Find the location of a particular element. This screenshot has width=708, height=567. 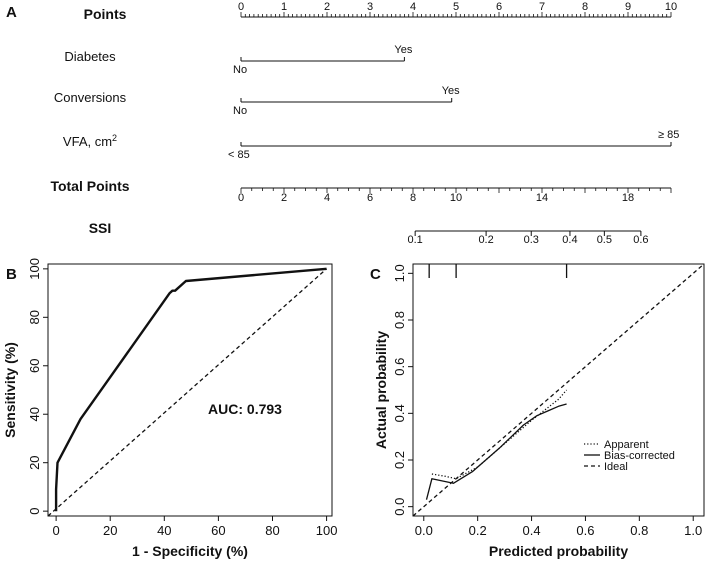

y-tick-label: 0.2 is located at coordinates (399, 460).